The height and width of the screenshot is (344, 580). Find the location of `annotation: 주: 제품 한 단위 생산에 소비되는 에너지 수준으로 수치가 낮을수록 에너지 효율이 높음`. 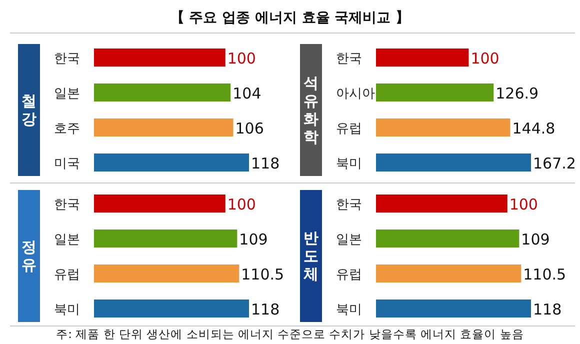

annotation: 주: 제품 한 단위 생산에 소비되는 에너지 수준으로 수치가 낮을수록 에너지 효율이 높음 is located at coordinates (290, 334).